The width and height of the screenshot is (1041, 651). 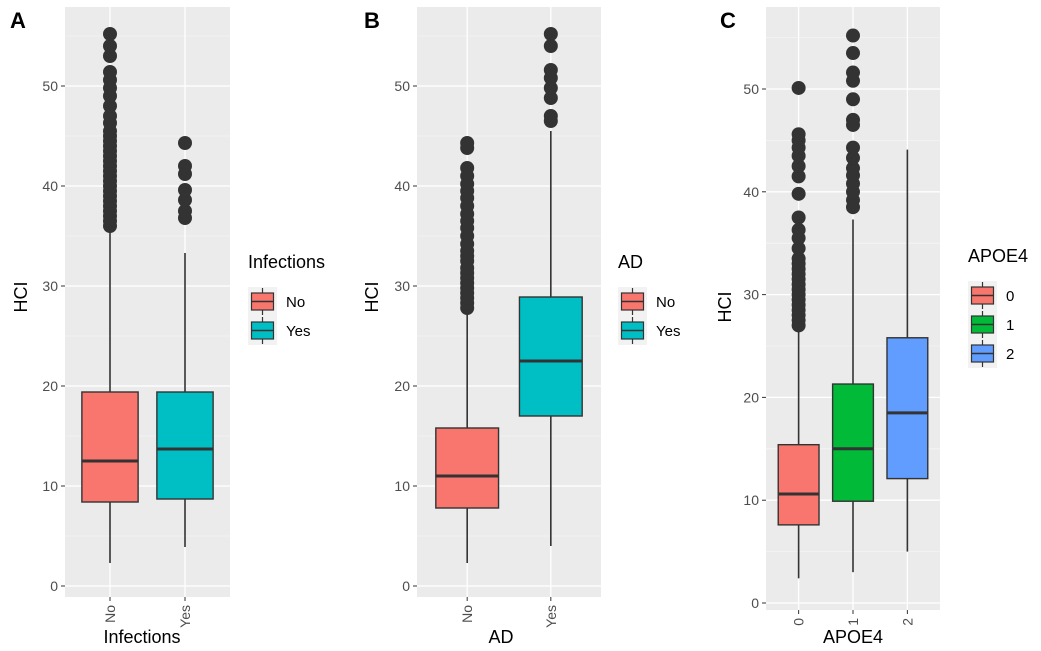 I want to click on legend: AD No Yes, so click(x=649, y=298).